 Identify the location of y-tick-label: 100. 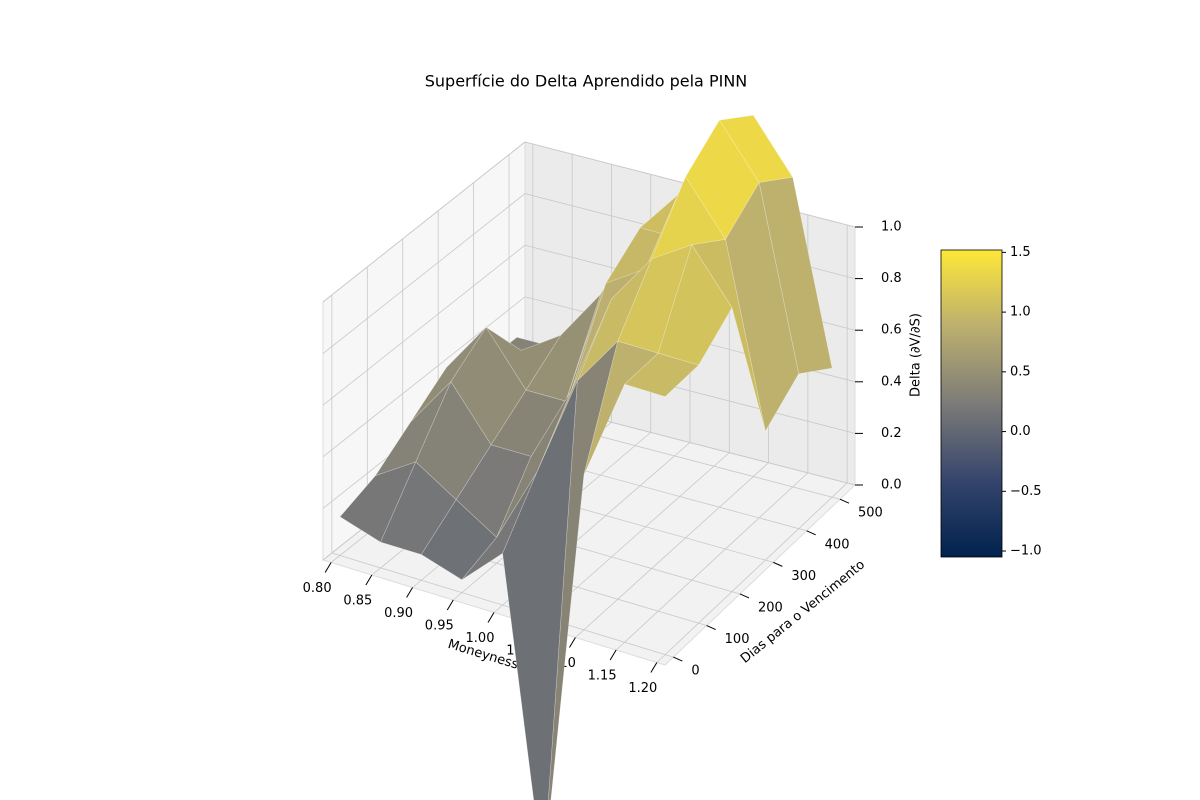
(737, 639).